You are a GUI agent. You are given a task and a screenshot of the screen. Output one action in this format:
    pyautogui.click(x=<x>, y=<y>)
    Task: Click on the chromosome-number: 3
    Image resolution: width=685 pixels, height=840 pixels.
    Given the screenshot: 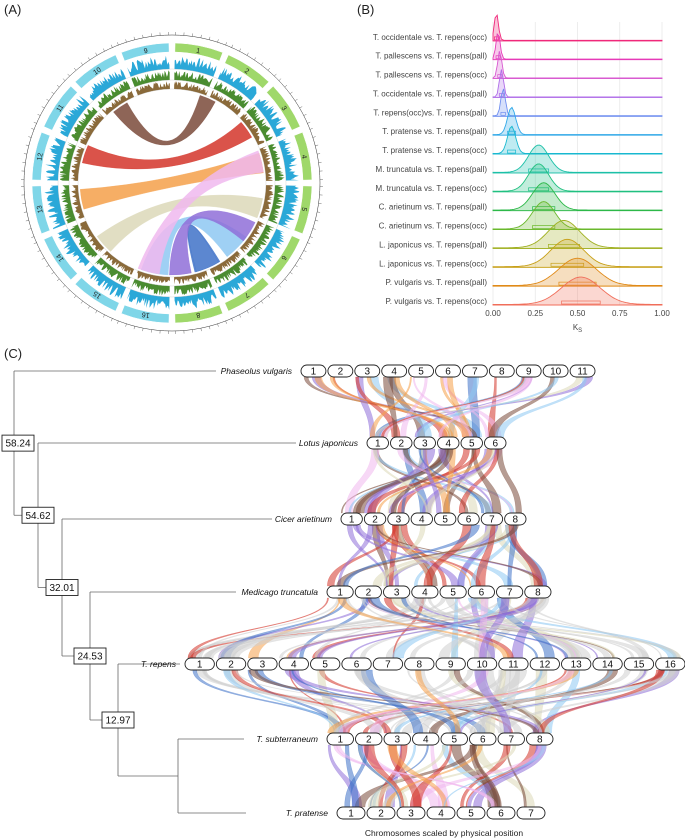 What is the action you would take?
    pyautogui.click(x=397, y=740)
    